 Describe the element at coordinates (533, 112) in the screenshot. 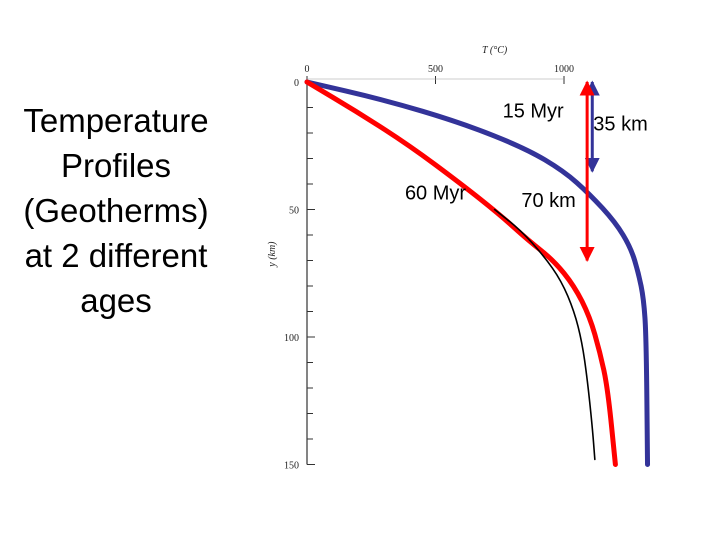

I see `annotation-15-myr: 15 Myr` at that location.